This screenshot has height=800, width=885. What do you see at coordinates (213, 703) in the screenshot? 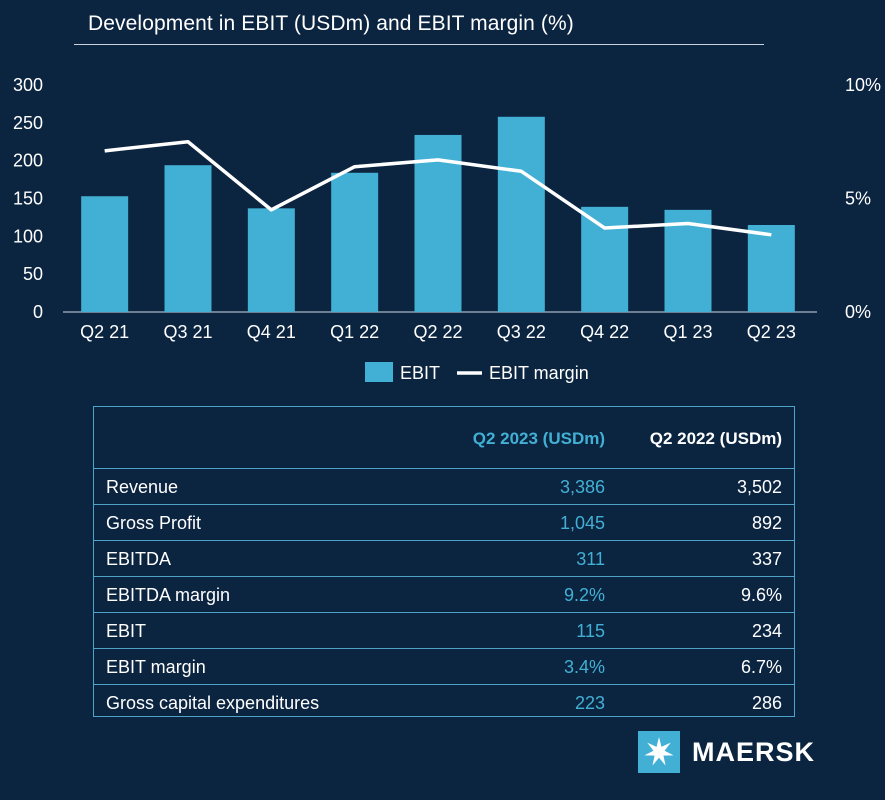
I see `row-label: Gross capital expenditures` at bounding box center [213, 703].